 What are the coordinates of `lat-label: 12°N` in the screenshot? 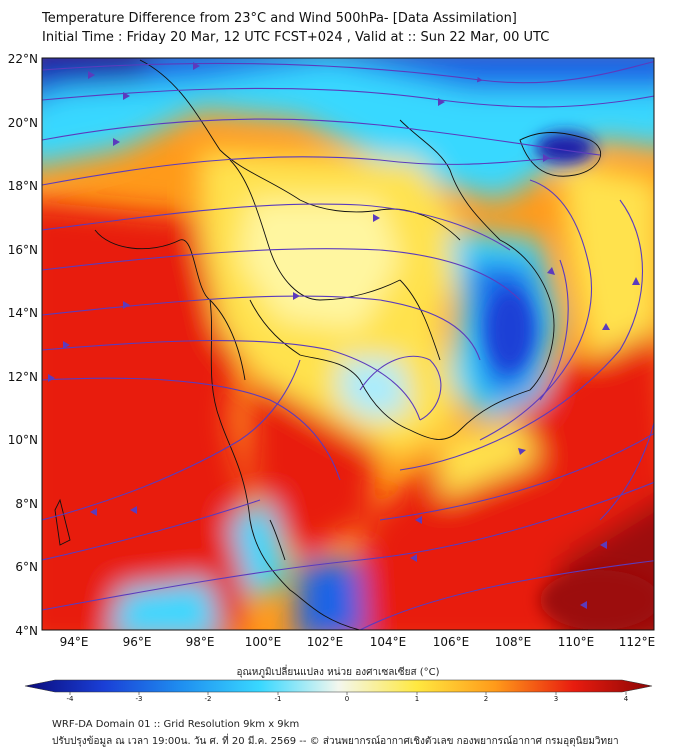 It's located at (23, 377).